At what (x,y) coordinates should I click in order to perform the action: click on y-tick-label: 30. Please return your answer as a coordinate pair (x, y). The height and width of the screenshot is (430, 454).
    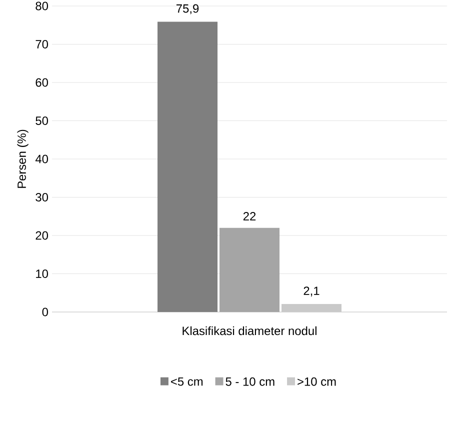
    Looking at the image, I should click on (42, 197).